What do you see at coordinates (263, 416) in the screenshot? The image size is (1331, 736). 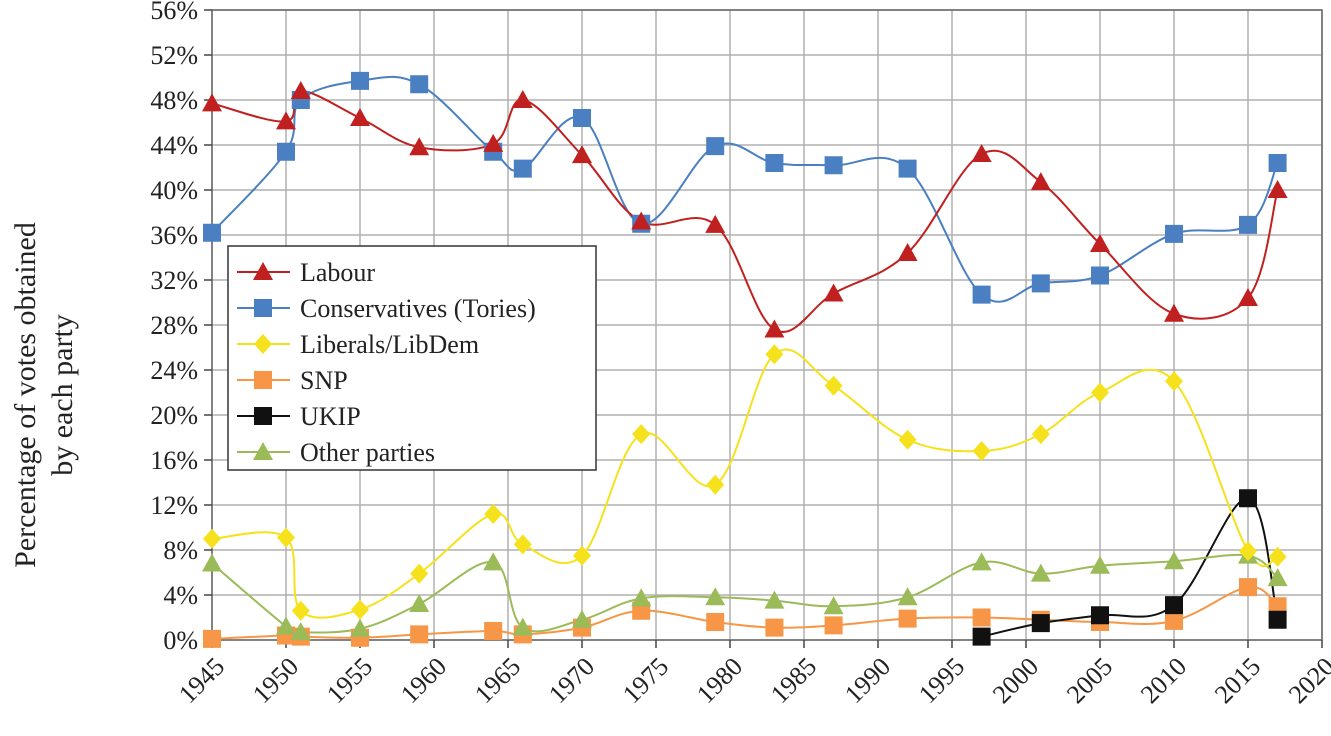 I see `legend-marker-ukip` at bounding box center [263, 416].